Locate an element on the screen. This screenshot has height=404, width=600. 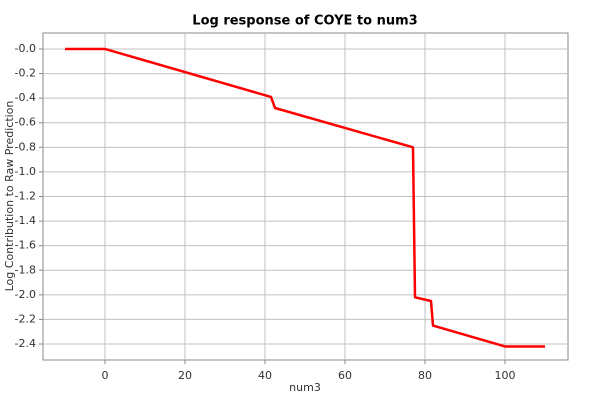
y-tick-label: -2.0 is located at coordinates (25, 294).